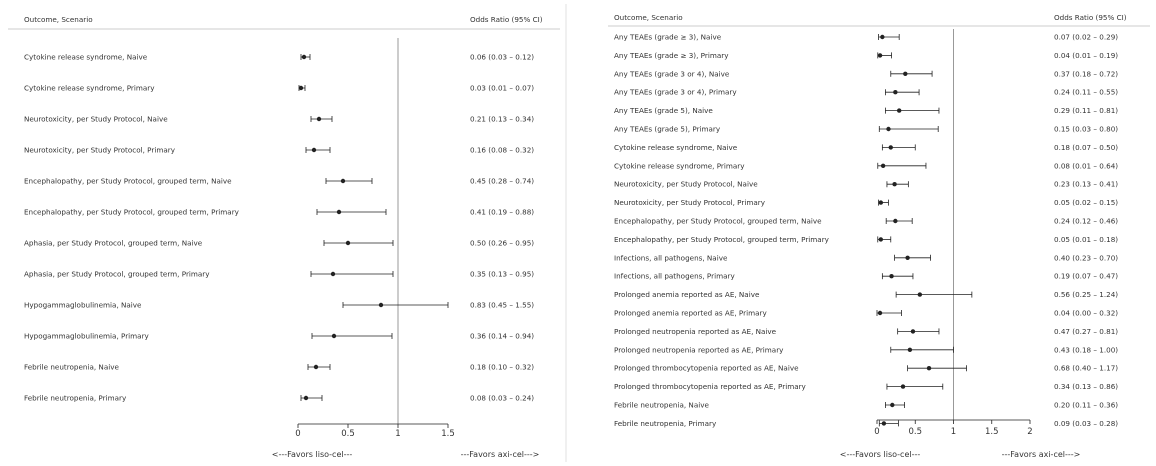 Image resolution: width=1156 pixels, height=466 pixels. Describe the element at coordinates (502, 367) in the screenshot. I see `row-ci-text: 0.18 (0.10 – 0.32)` at that location.